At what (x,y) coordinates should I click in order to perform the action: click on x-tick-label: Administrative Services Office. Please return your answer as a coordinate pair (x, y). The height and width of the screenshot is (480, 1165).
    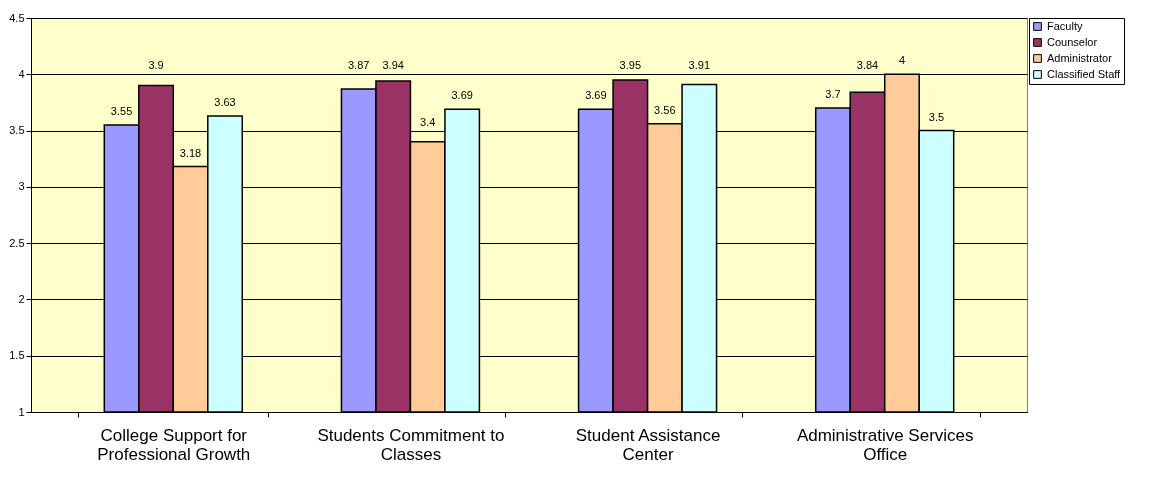
    Looking at the image, I should click on (885, 444).